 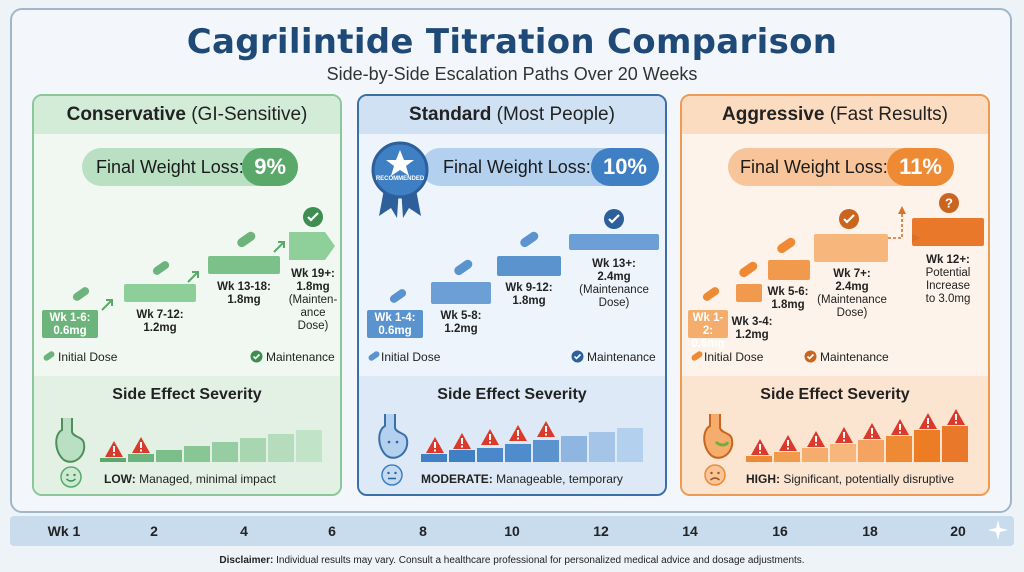 I want to click on final-weight-loss-pill: Final Weight Loss: 10%, so click(x=540, y=167).